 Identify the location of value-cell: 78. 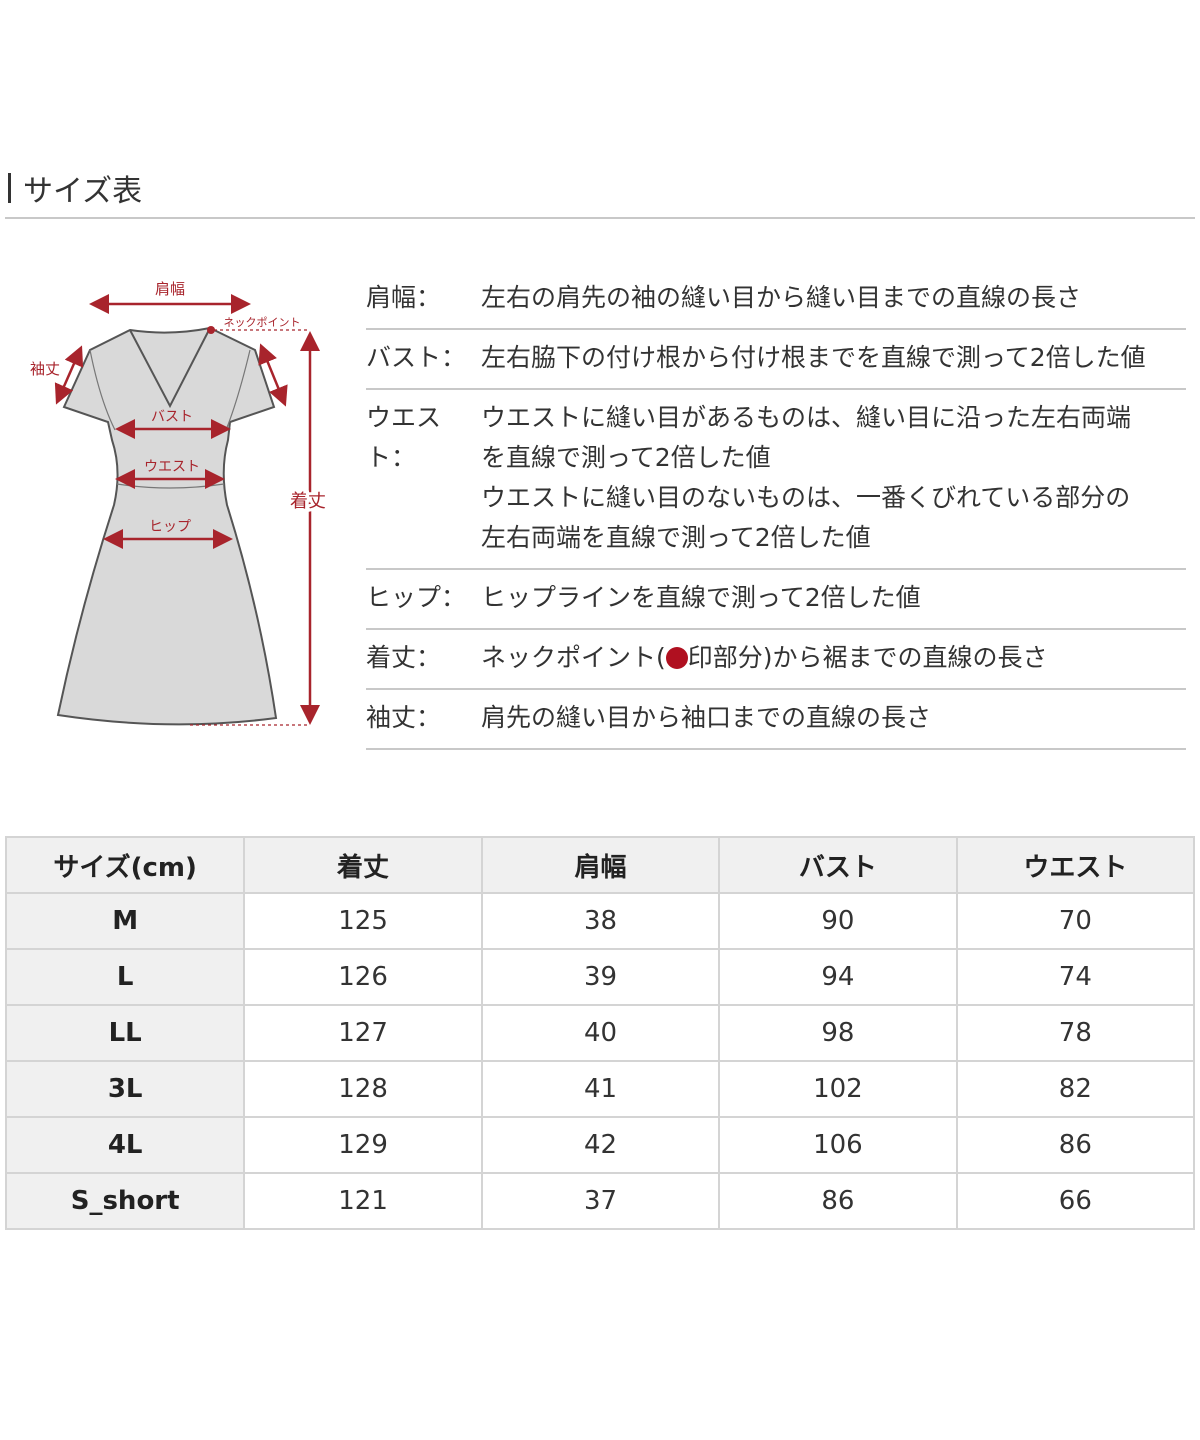
(1075, 1033).